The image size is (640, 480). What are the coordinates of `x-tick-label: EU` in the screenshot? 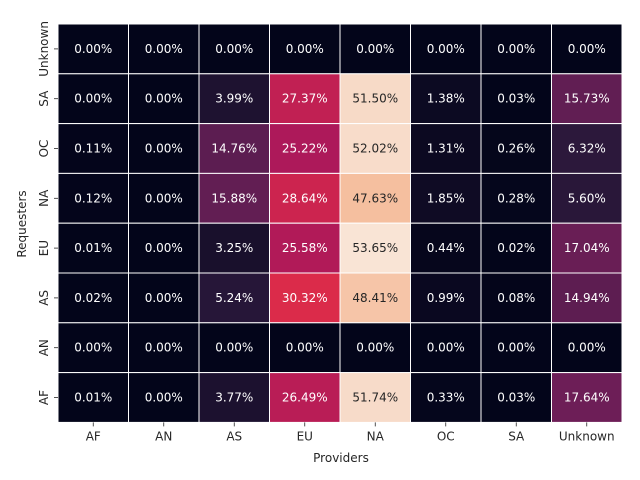 It's located at (305, 436).